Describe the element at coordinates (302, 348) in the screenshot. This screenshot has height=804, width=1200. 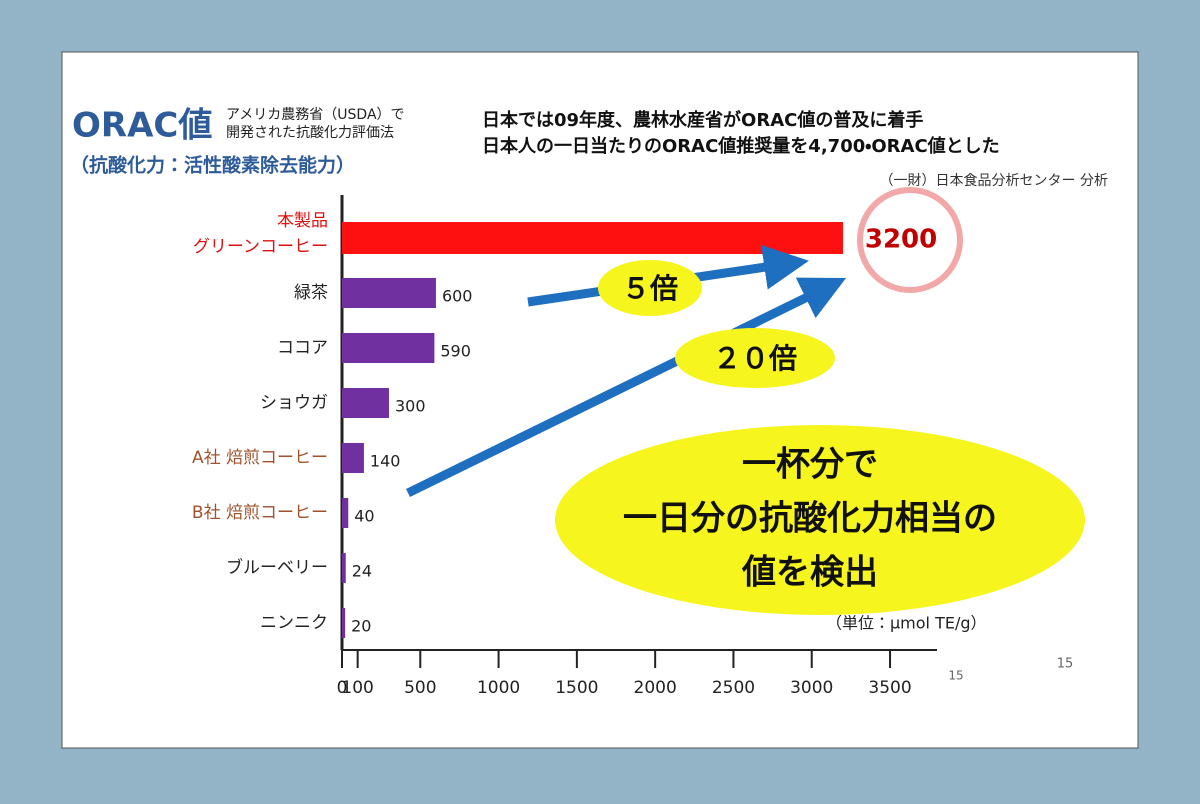
I see `category-label: ココア` at that location.